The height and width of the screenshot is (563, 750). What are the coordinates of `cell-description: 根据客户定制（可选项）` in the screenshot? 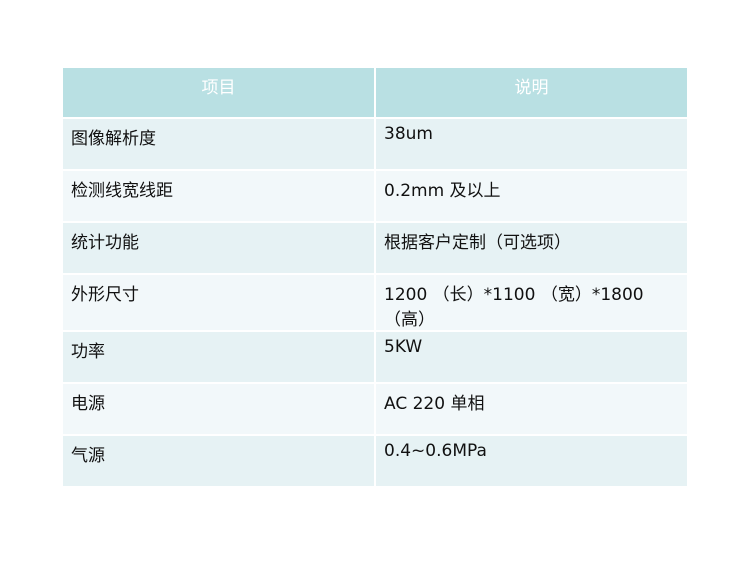 It's located at (530, 247).